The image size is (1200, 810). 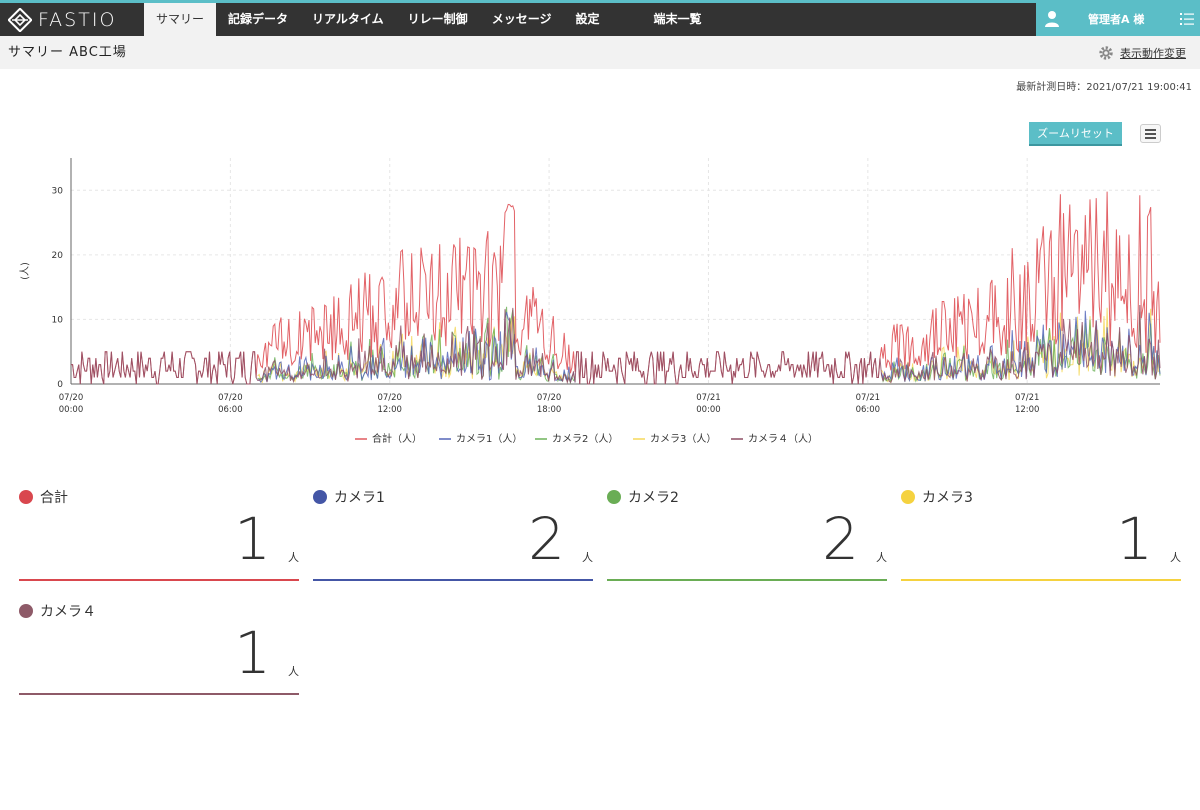 I want to click on legend-label: カメラ3（人）, so click(x=683, y=439).